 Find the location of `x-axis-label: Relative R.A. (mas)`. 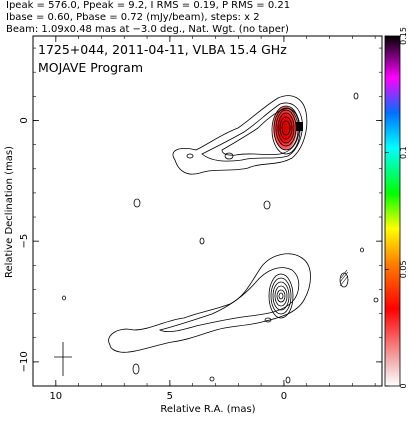

x-axis-label: Relative R.A. (mas) is located at coordinates (207, 409).